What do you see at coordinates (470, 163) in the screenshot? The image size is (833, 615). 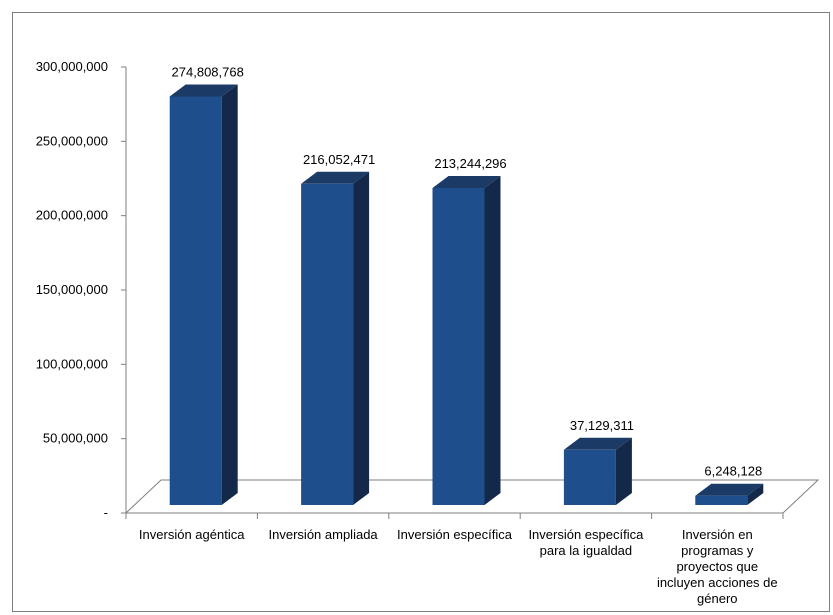 I see `data-label: 213,244,296` at bounding box center [470, 163].